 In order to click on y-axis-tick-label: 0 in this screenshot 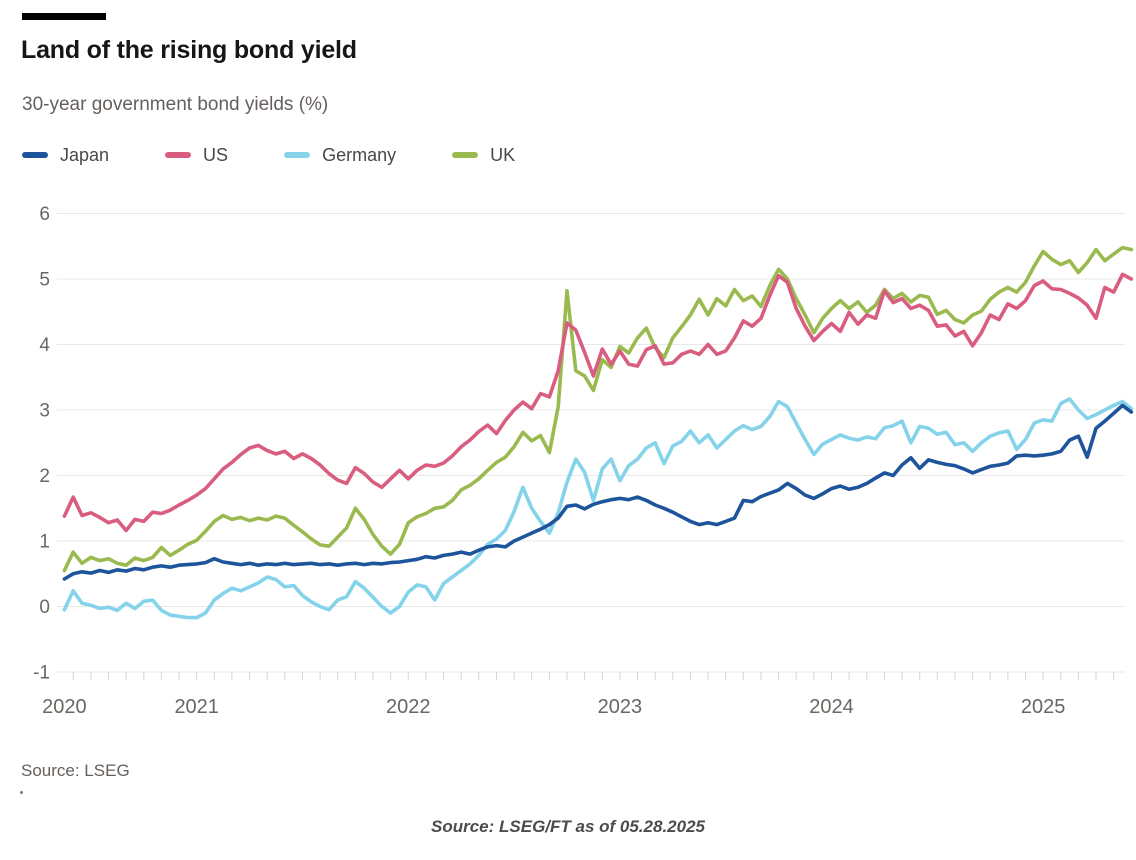, I will do `click(44, 607)`.